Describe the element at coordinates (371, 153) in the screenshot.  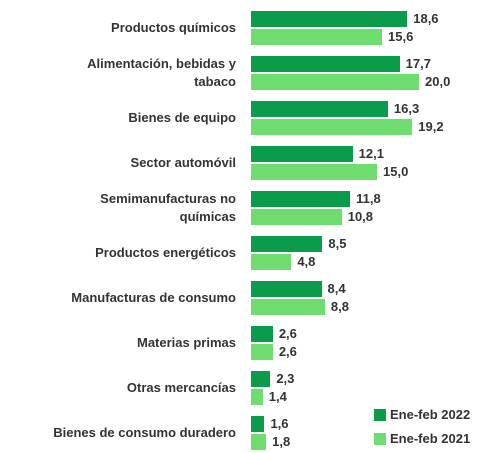
I see `value-label: 12,1` at that location.